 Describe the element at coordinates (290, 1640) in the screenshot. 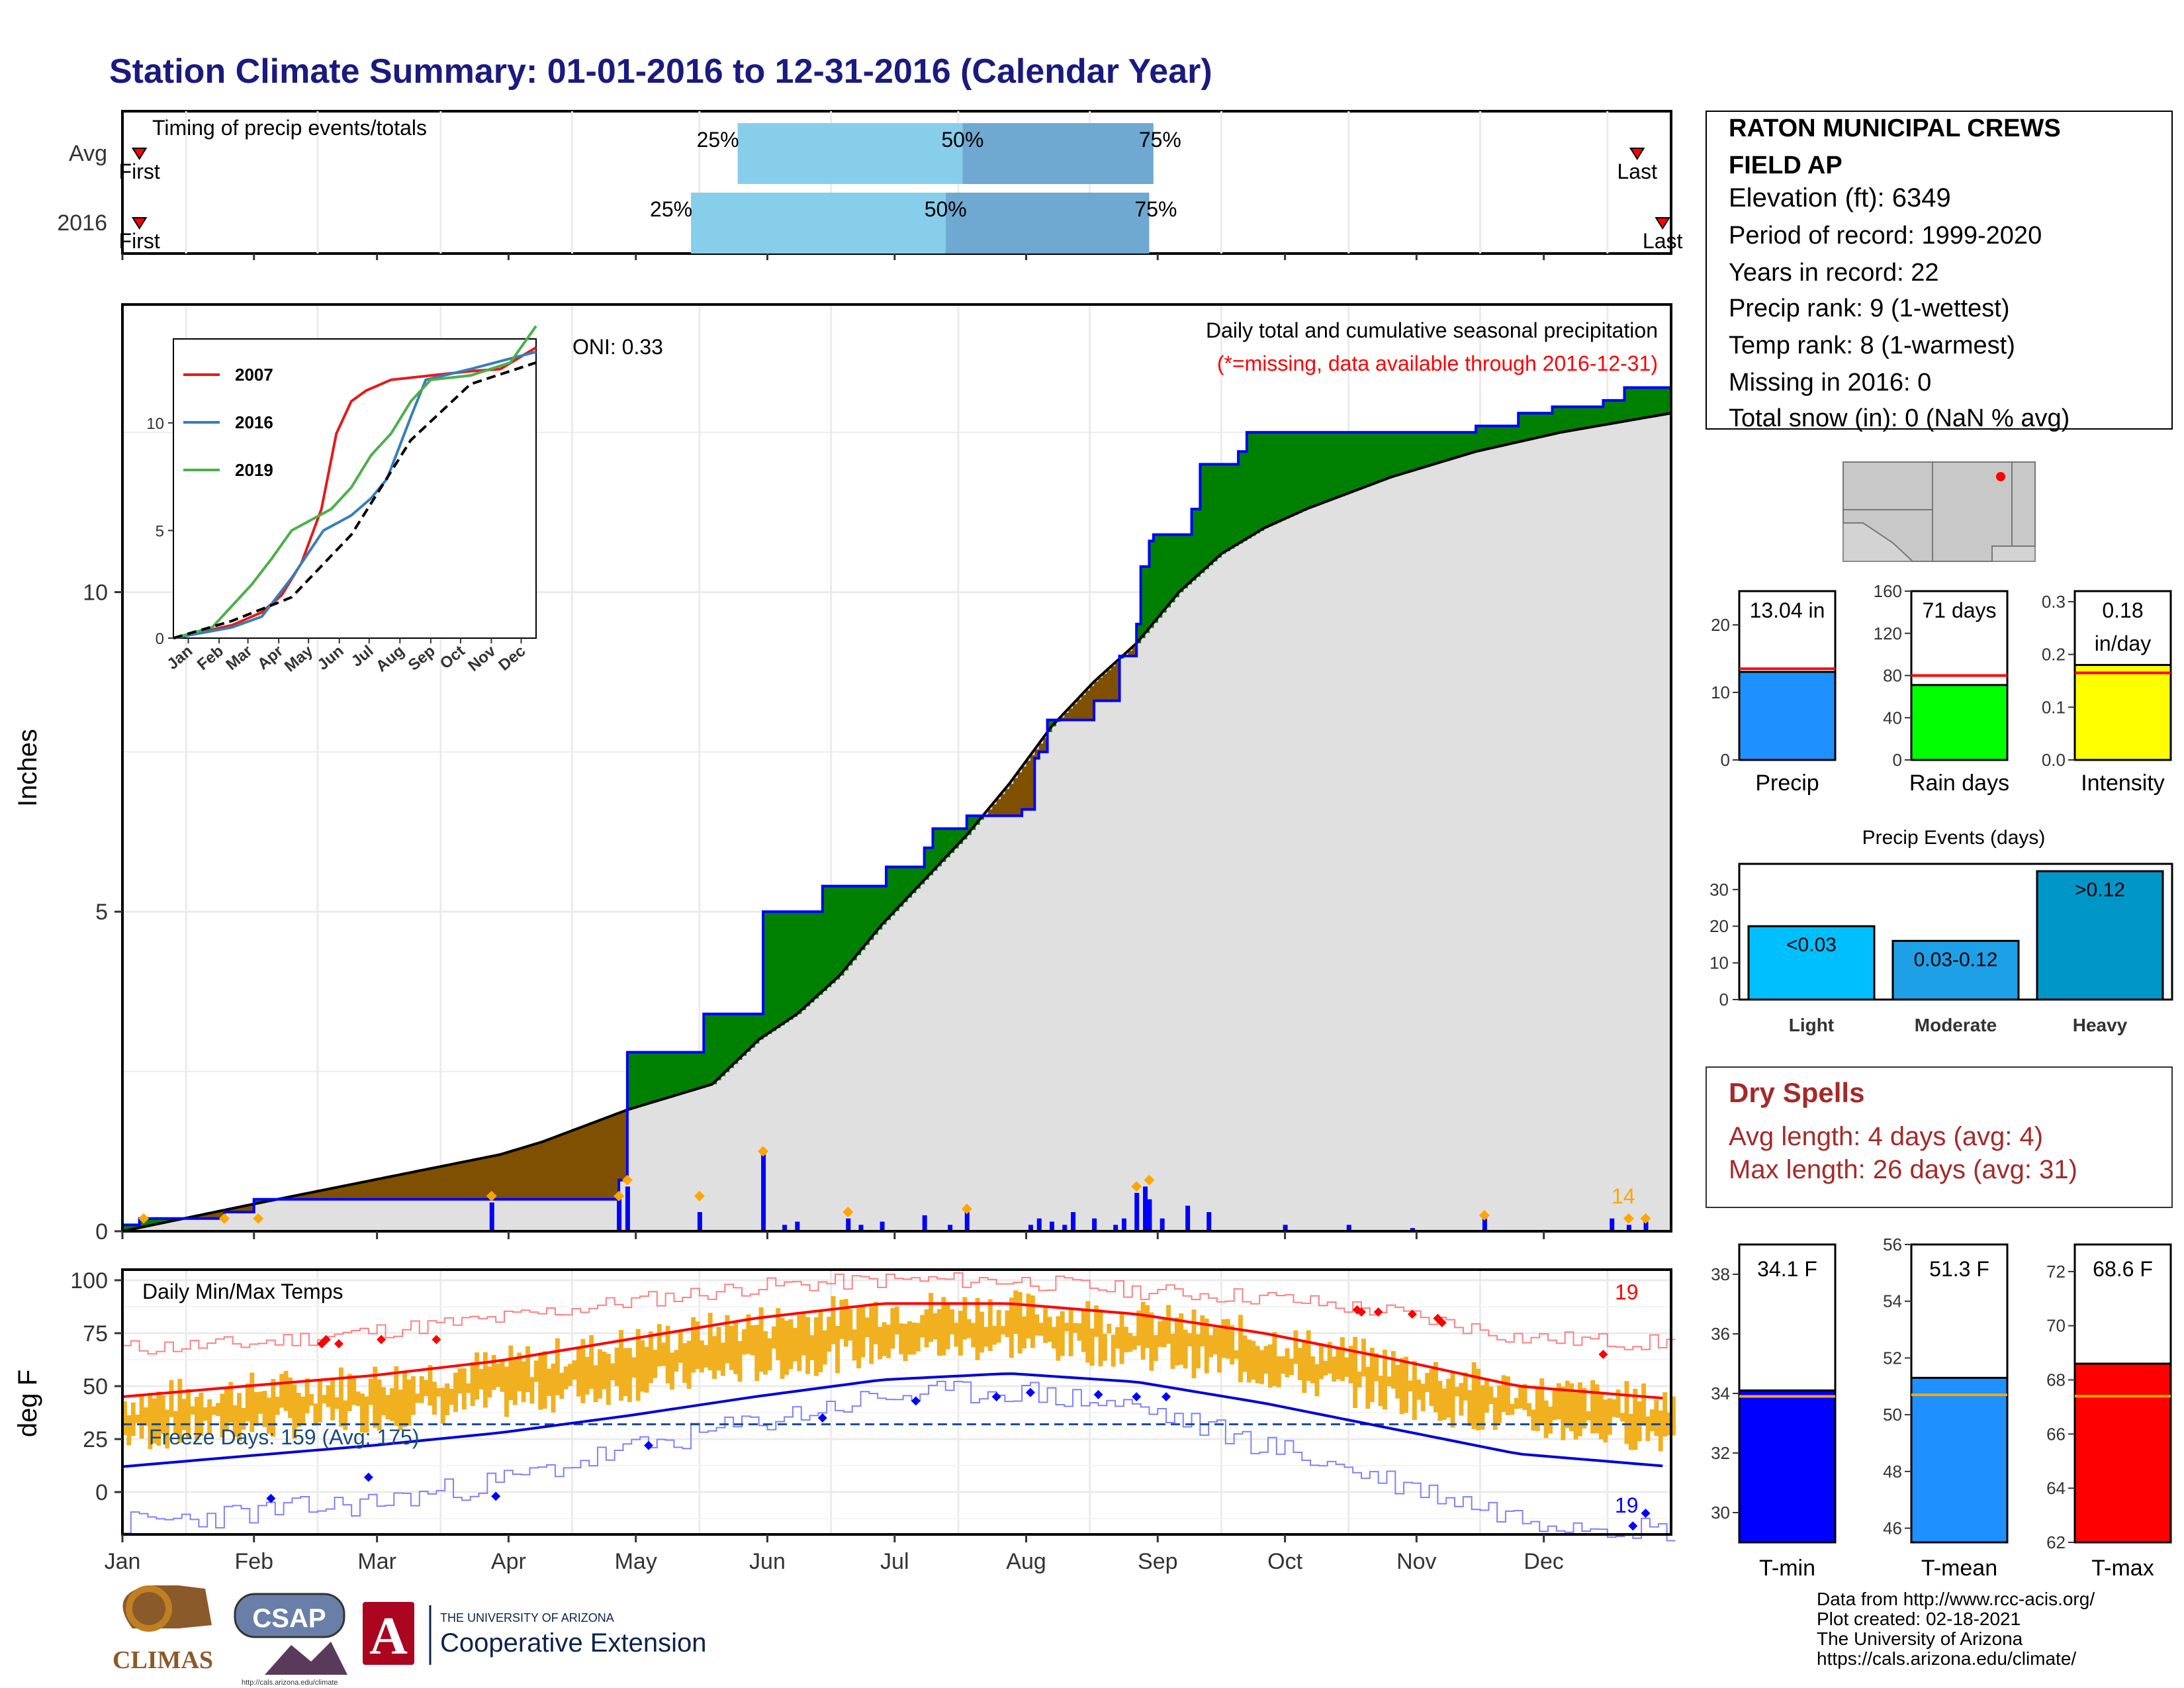

I see `csap-logo: CSAP http://cals.arizona.edu/climate` at that location.